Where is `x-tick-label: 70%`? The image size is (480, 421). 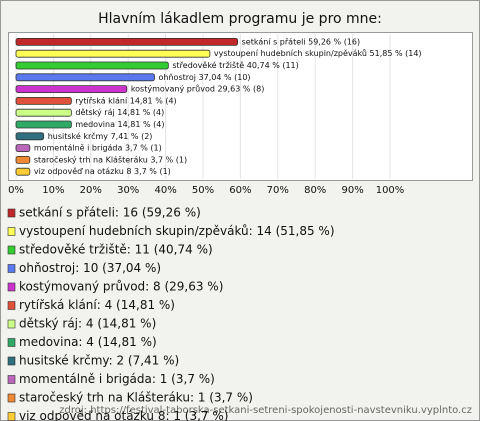
x-tick-label: 70% is located at coordinates (278, 190).